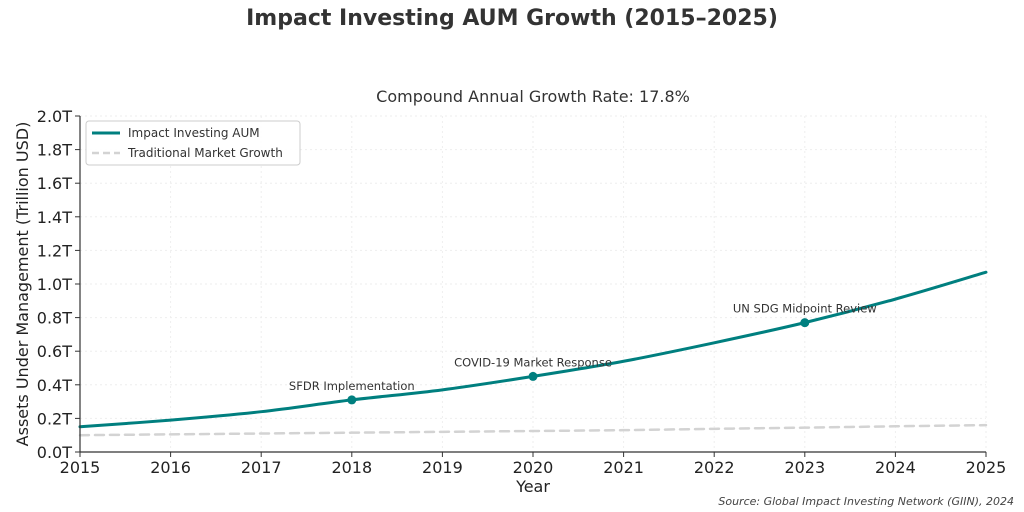 The image size is (1024, 512). What do you see at coordinates (54, 150) in the screenshot?
I see `y-tick-label: 1.8T` at bounding box center [54, 150].